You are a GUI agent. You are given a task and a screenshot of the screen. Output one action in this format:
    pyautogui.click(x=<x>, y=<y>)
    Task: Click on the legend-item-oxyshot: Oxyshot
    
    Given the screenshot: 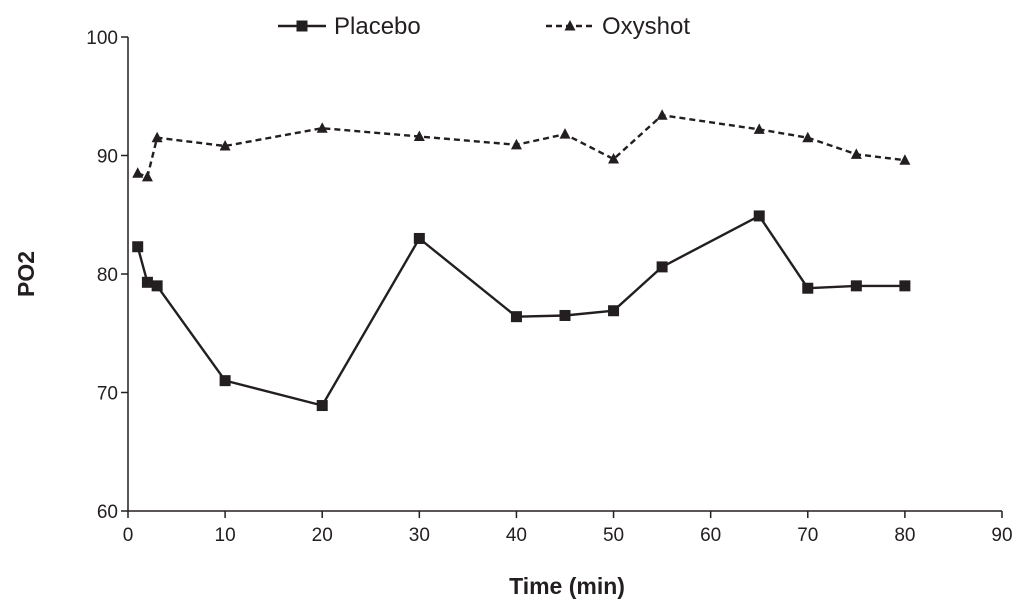 What is the action you would take?
    pyautogui.click(x=618, y=26)
    